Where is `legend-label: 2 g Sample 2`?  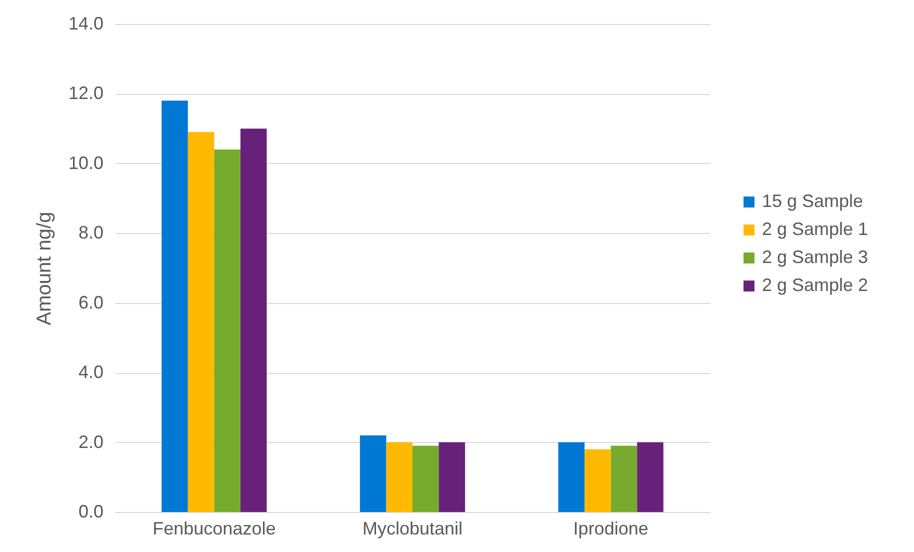
legend-label: 2 g Sample 2 is located at coordinates (815, 285).